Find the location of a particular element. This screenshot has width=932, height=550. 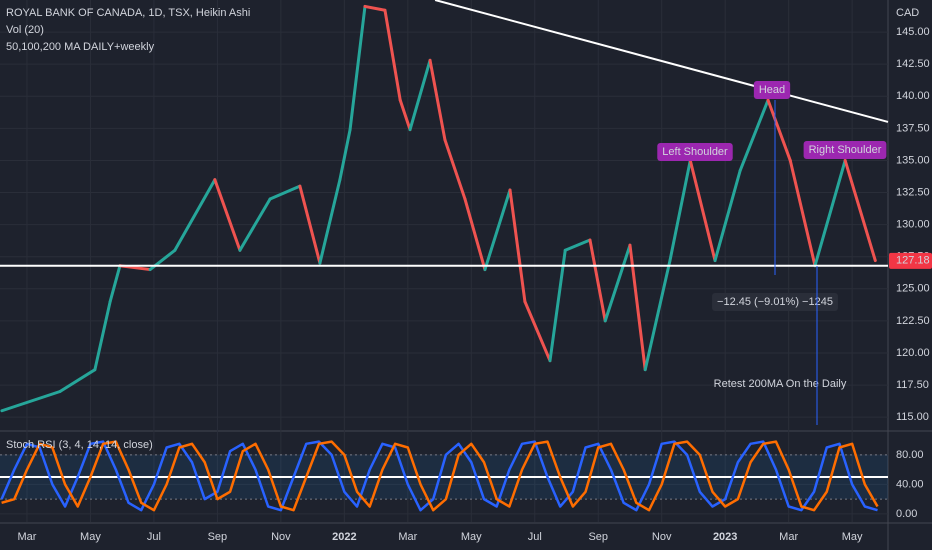

price-tag-label: 127.18 is located at coordinates (913, 261).